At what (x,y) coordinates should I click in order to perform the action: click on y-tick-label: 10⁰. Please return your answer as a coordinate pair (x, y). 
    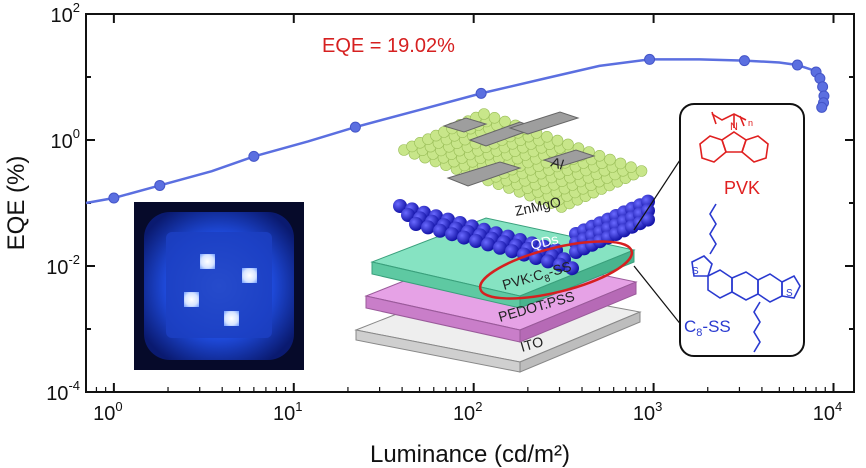
    Looking at the image, I should click on (65, 139).